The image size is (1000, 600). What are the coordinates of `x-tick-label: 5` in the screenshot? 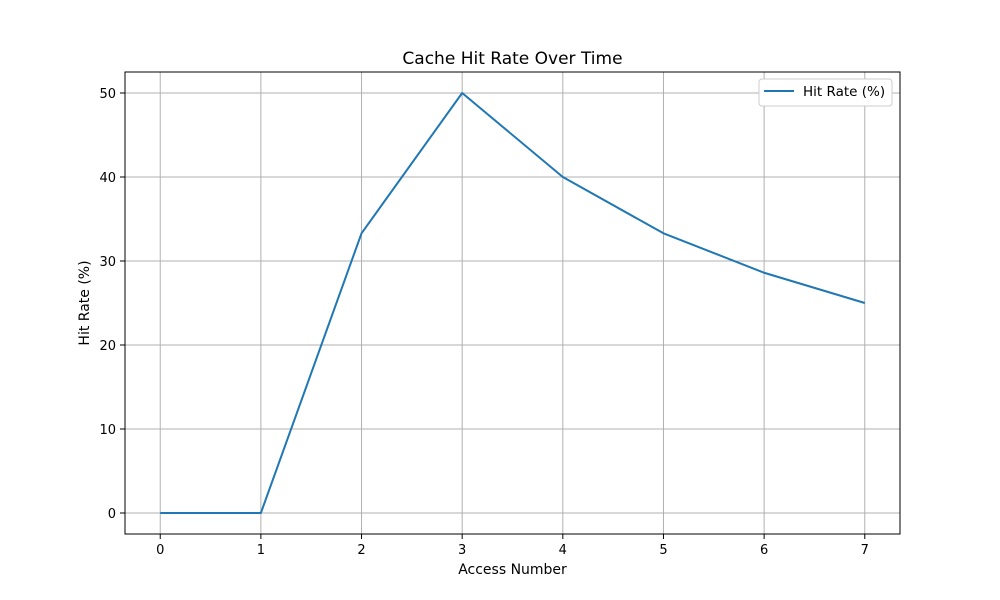 It's located at (663, 550).